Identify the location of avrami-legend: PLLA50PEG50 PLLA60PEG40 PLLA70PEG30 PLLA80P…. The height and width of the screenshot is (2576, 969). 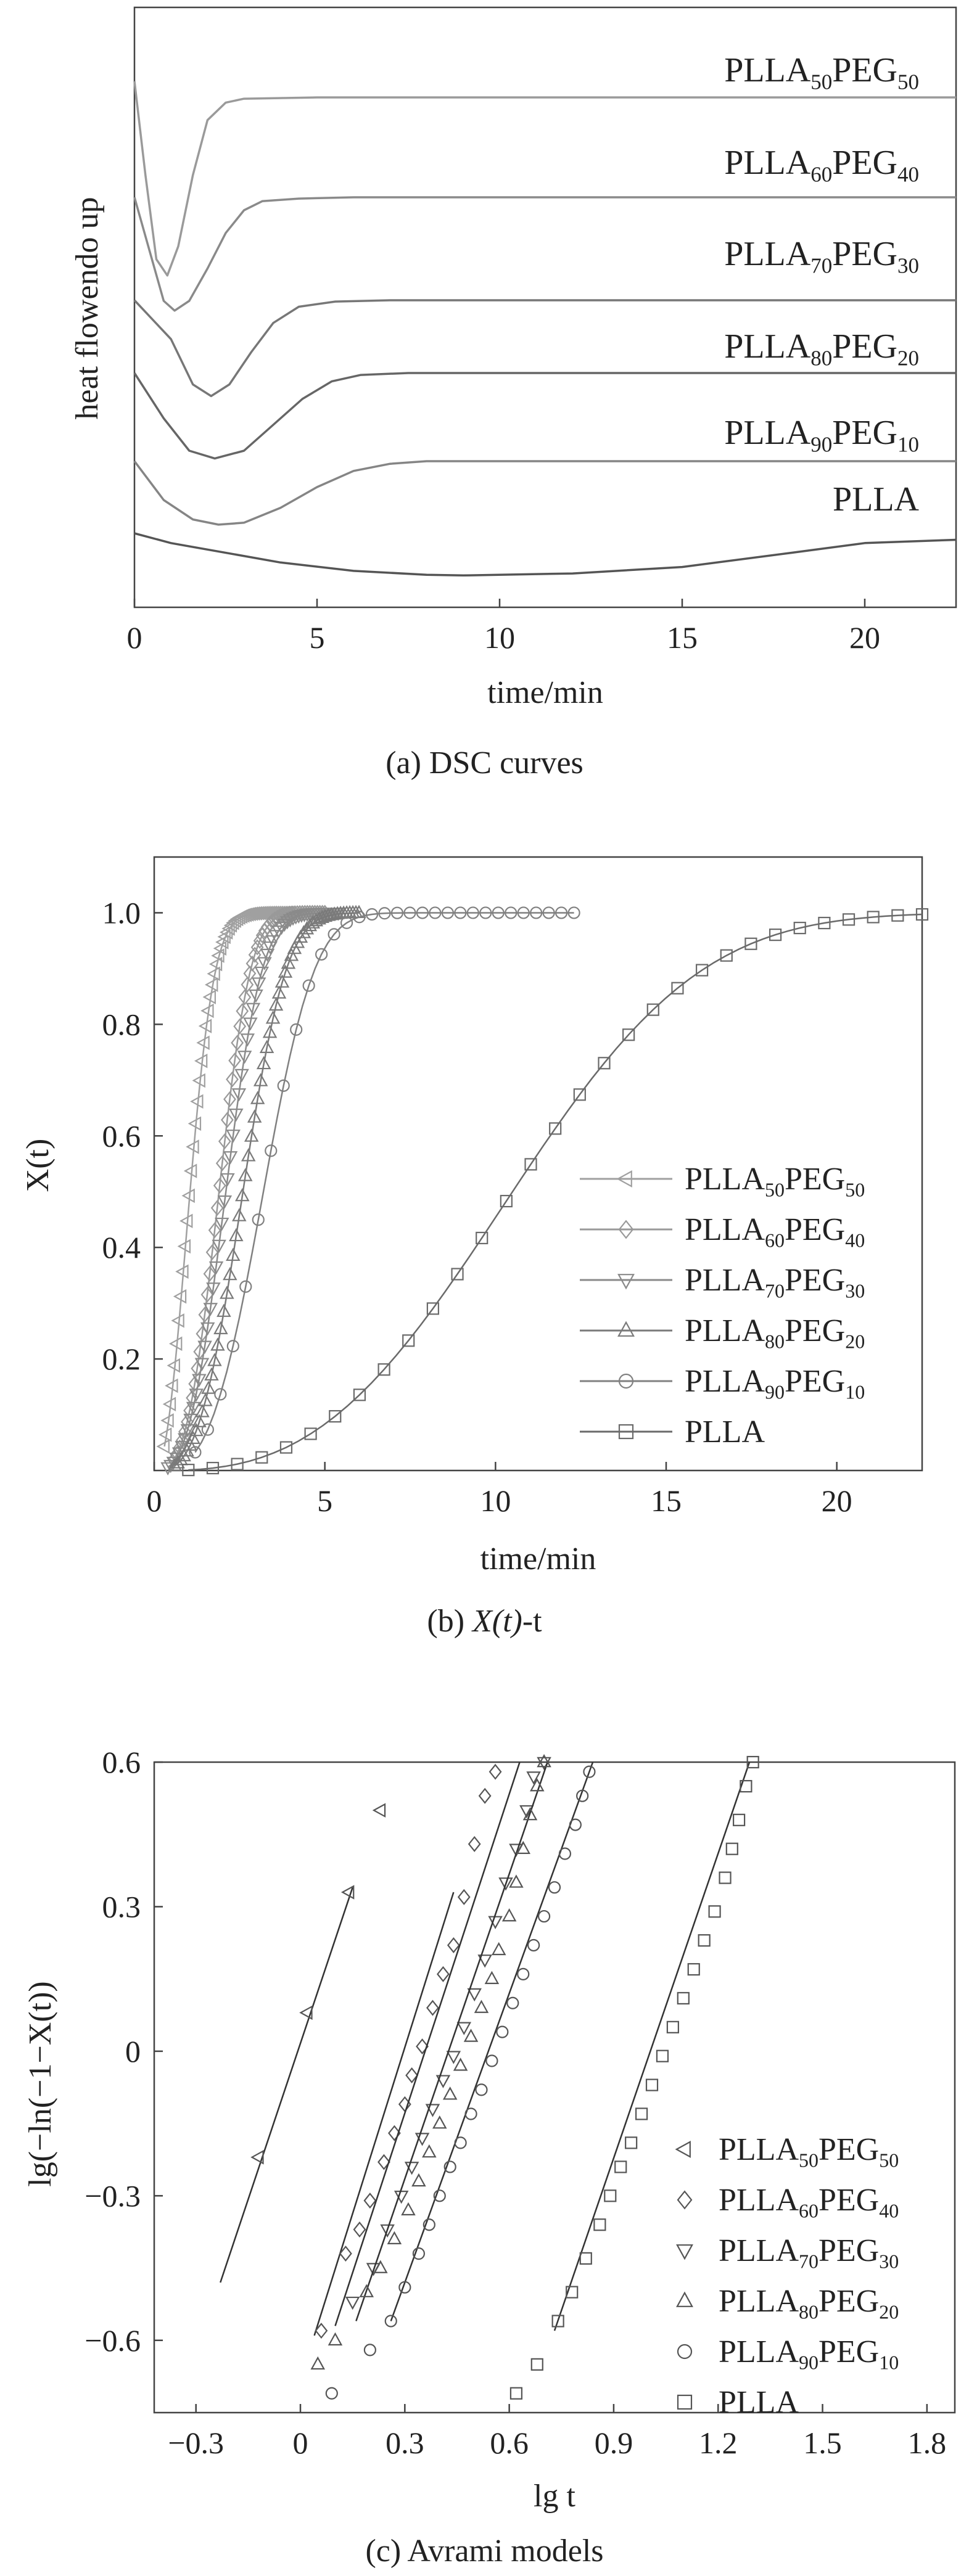
(787, 2276).